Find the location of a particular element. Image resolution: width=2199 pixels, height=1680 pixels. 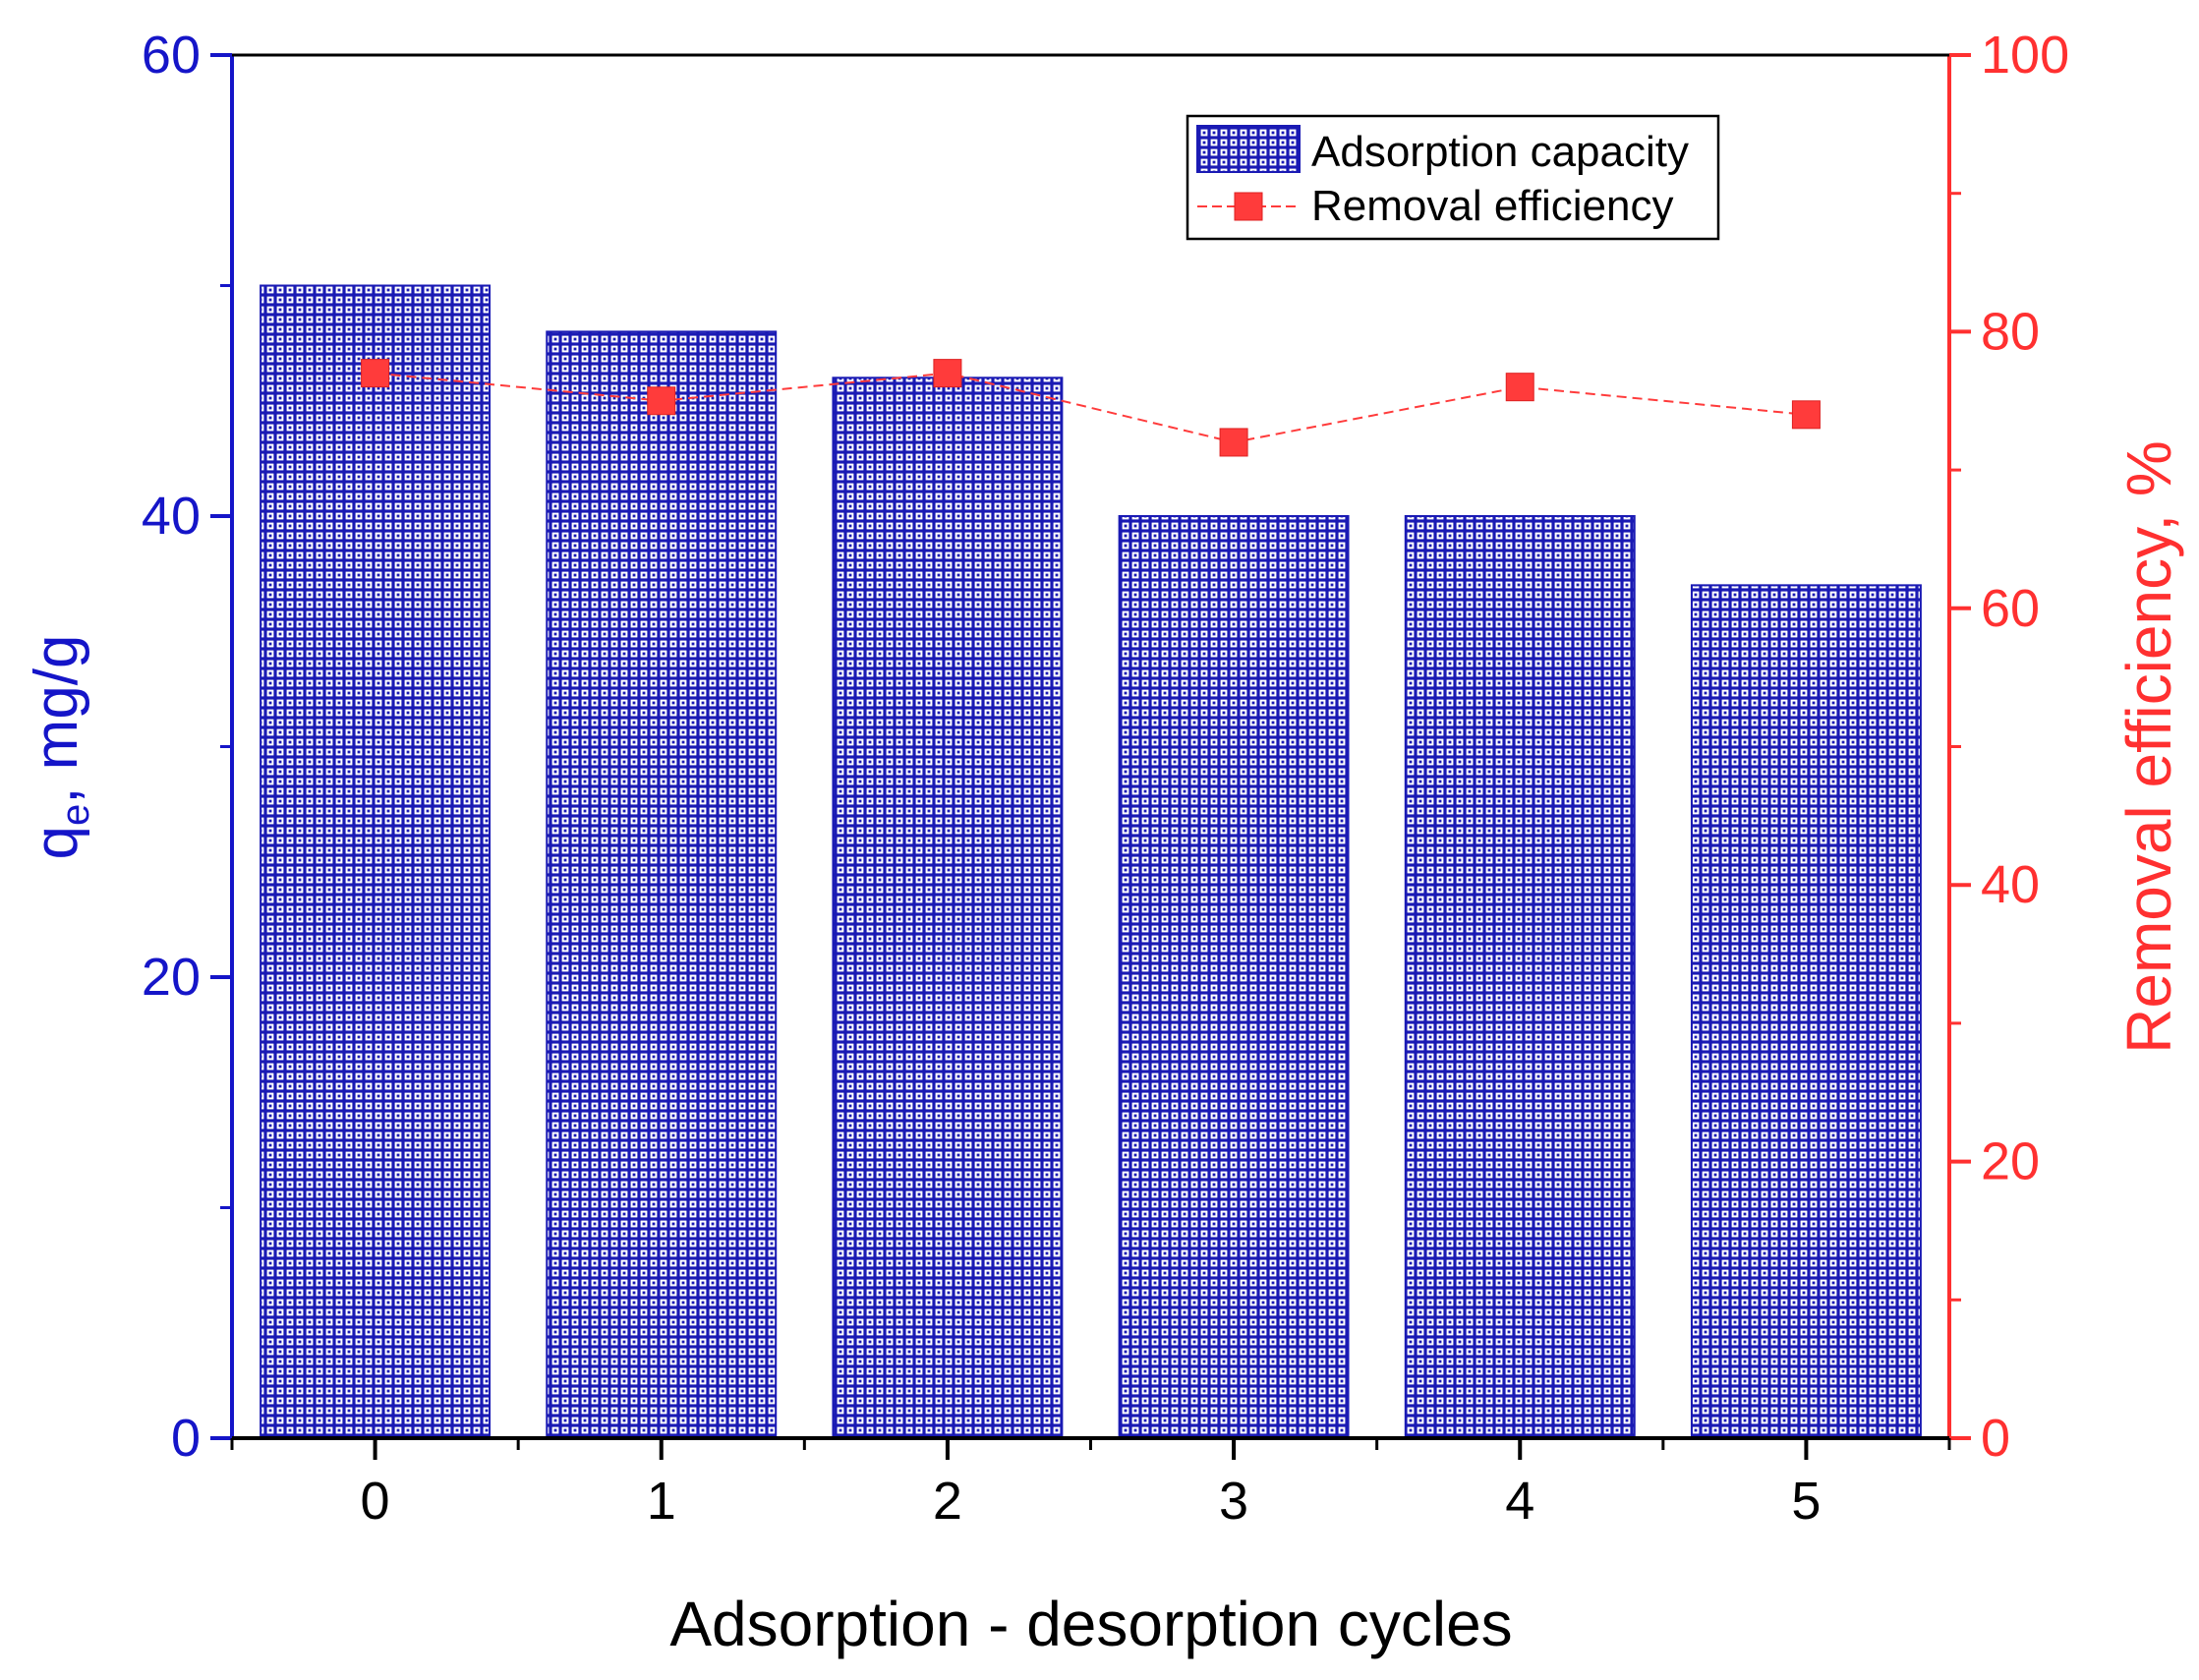

right-tick-label: 0 is located at coordinates (1995, 1438).